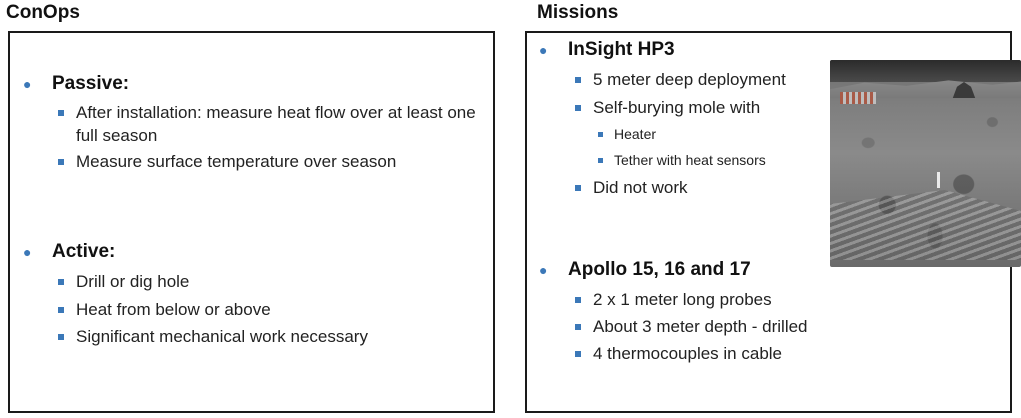 This screenshot has width=1021, height=418. What do you see at coordinates (640, 187) in the screenshot?
I see `insight-item-3-text: Did not work` at bounding box center [640, 187].